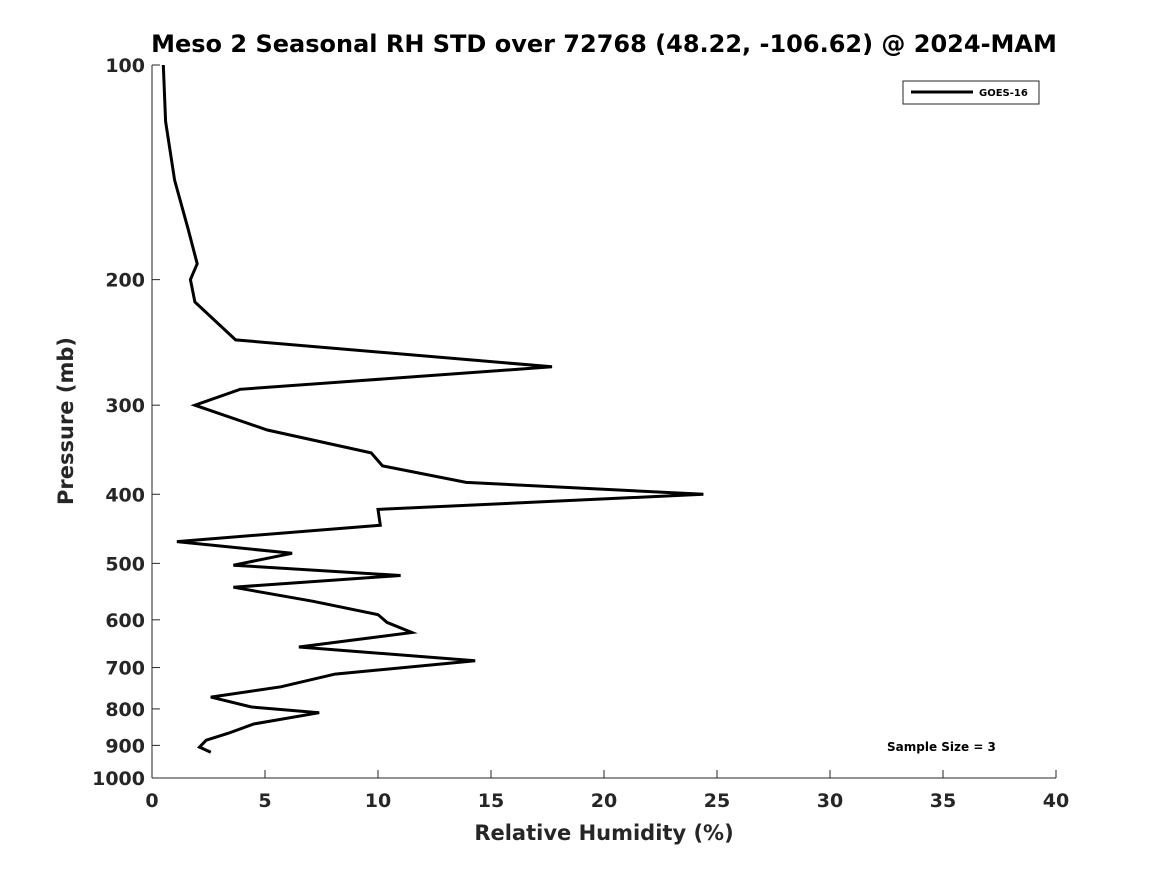 This screenshot has height=875, width=1167. Describe the element at coordinates (717, 801) in the screenshot. I see `x-tick-label: 25` at that location.